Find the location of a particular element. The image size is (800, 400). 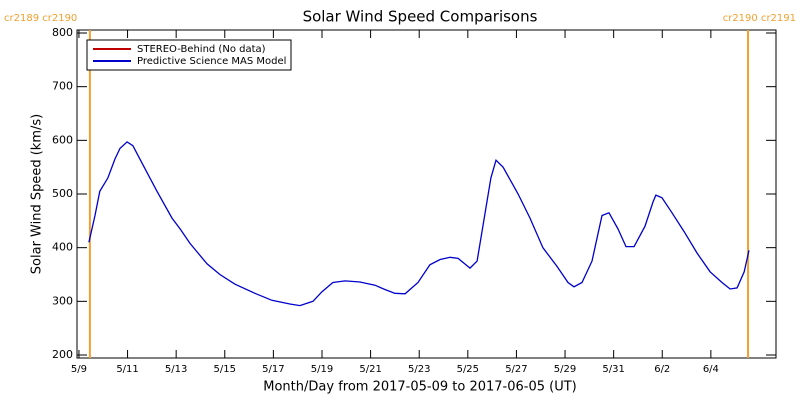

legend-label: Predictive Science MAS Model is located at coordinates (211, 61).